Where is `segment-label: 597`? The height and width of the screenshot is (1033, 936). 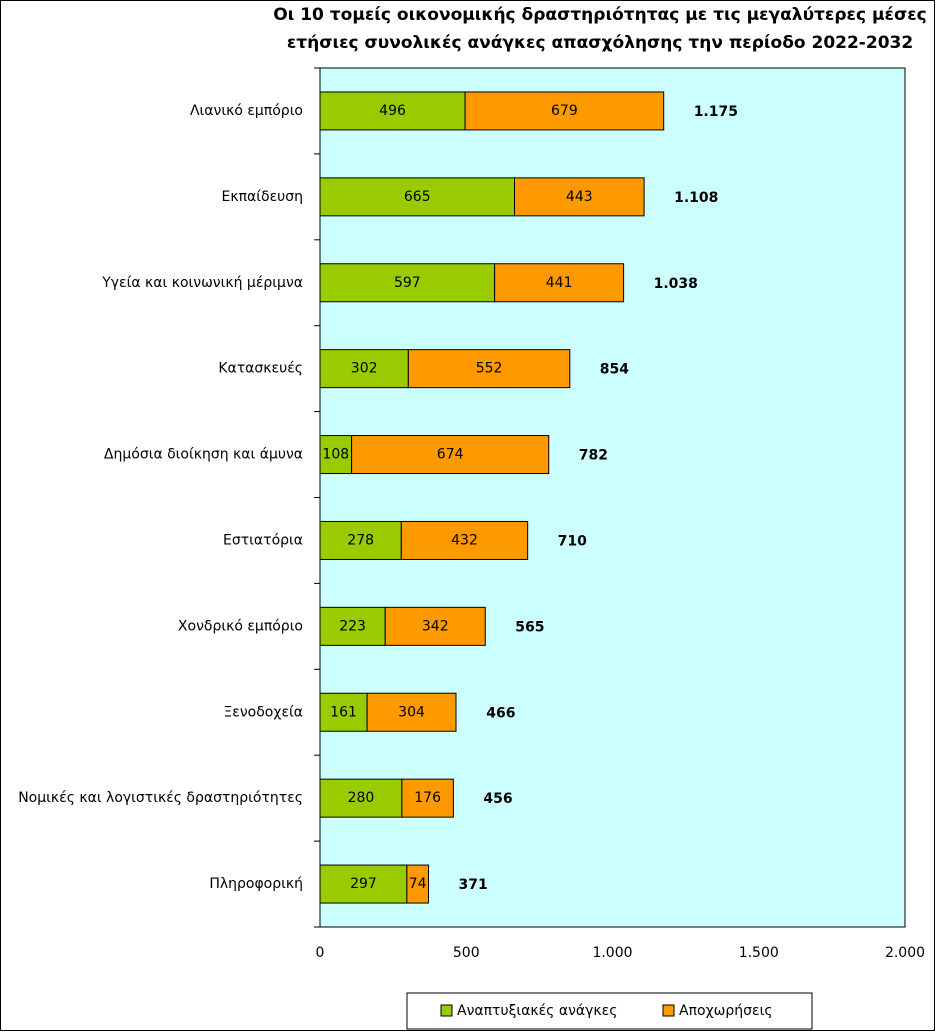 segment-label: 597 is located at coordinates (407, 283).